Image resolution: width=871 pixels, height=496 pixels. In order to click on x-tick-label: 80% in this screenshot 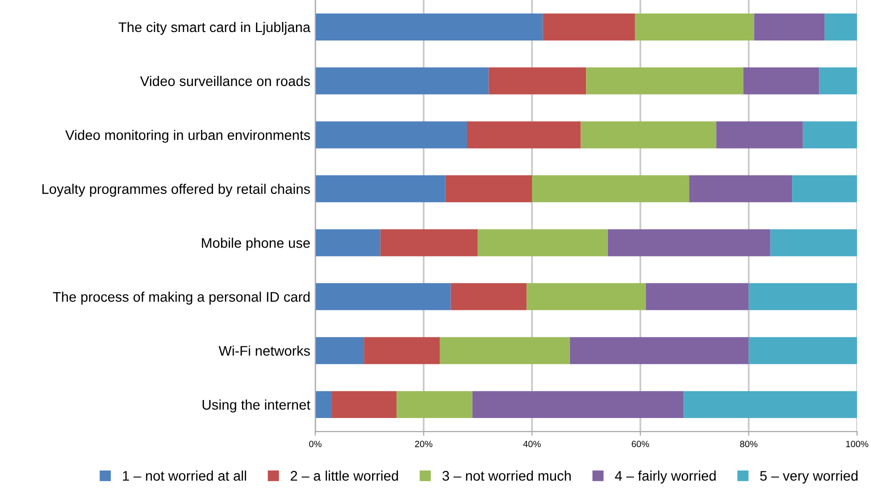, I will do `click(749, 444)`.